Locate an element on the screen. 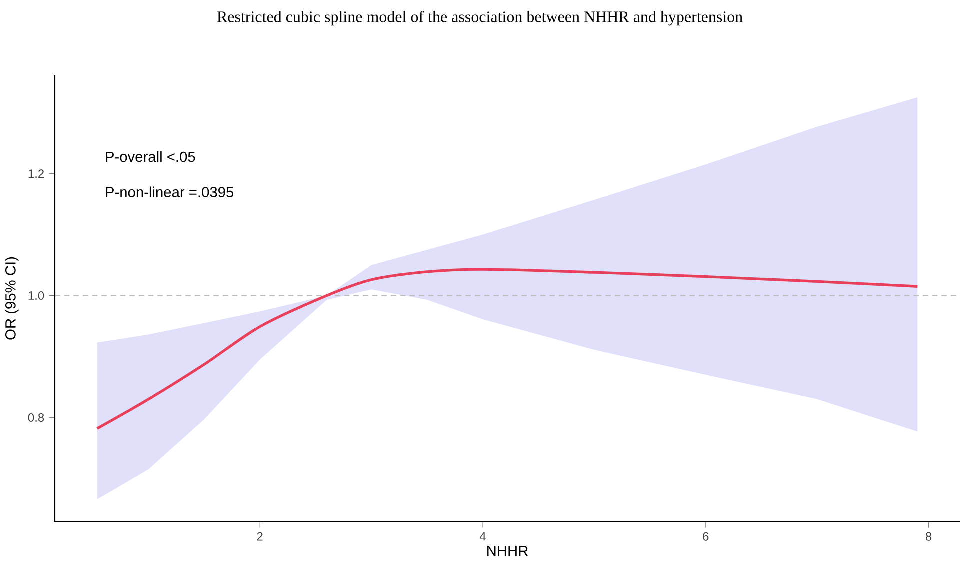  x-tick-label: 6 is located at coordinates (706, 536).